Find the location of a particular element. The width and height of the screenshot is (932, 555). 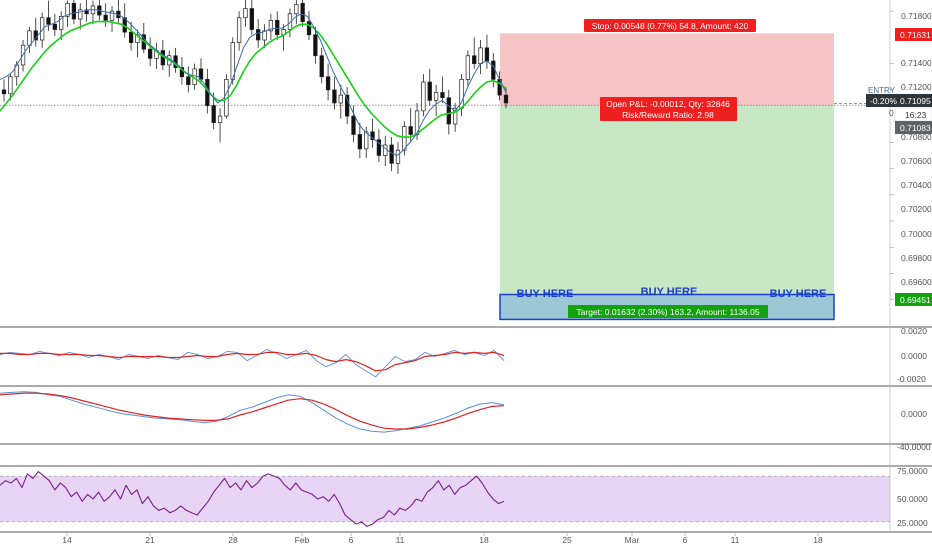

countdown-text: 16:23 is located at coordinates (916, 115).